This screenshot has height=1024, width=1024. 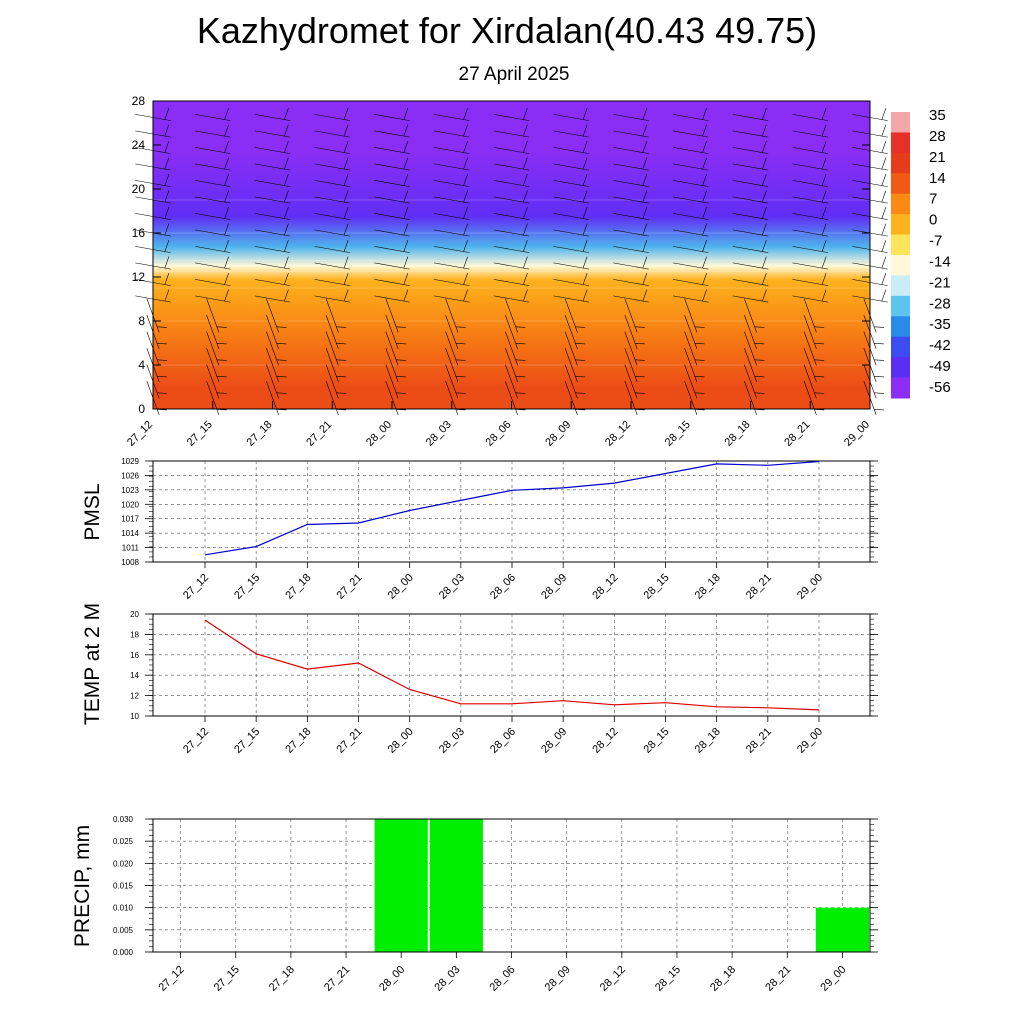 I want to click on y-tick-label: 1026, so click(x=130, y=475).